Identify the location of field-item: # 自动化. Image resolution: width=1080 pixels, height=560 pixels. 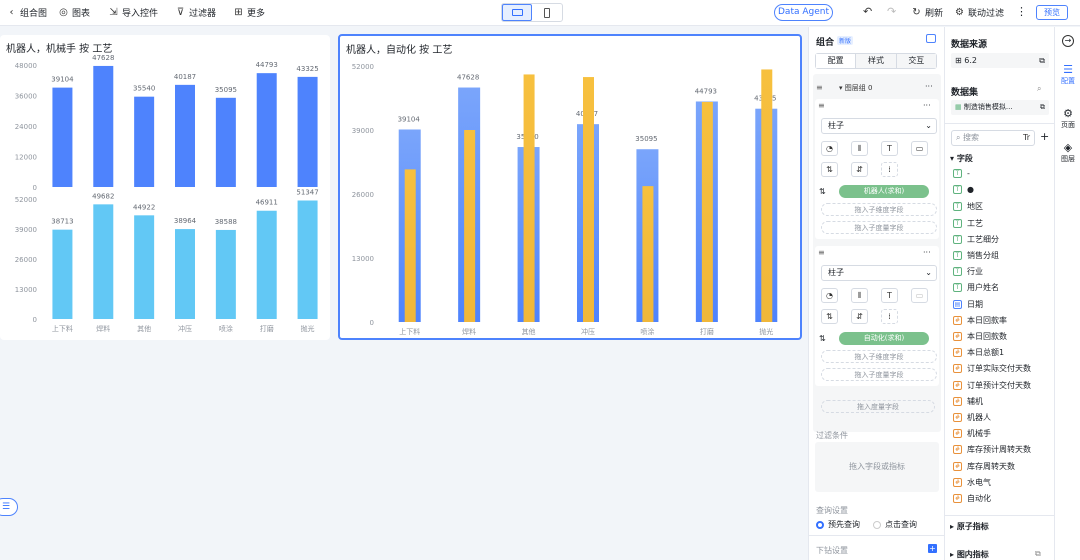
(972, 498).